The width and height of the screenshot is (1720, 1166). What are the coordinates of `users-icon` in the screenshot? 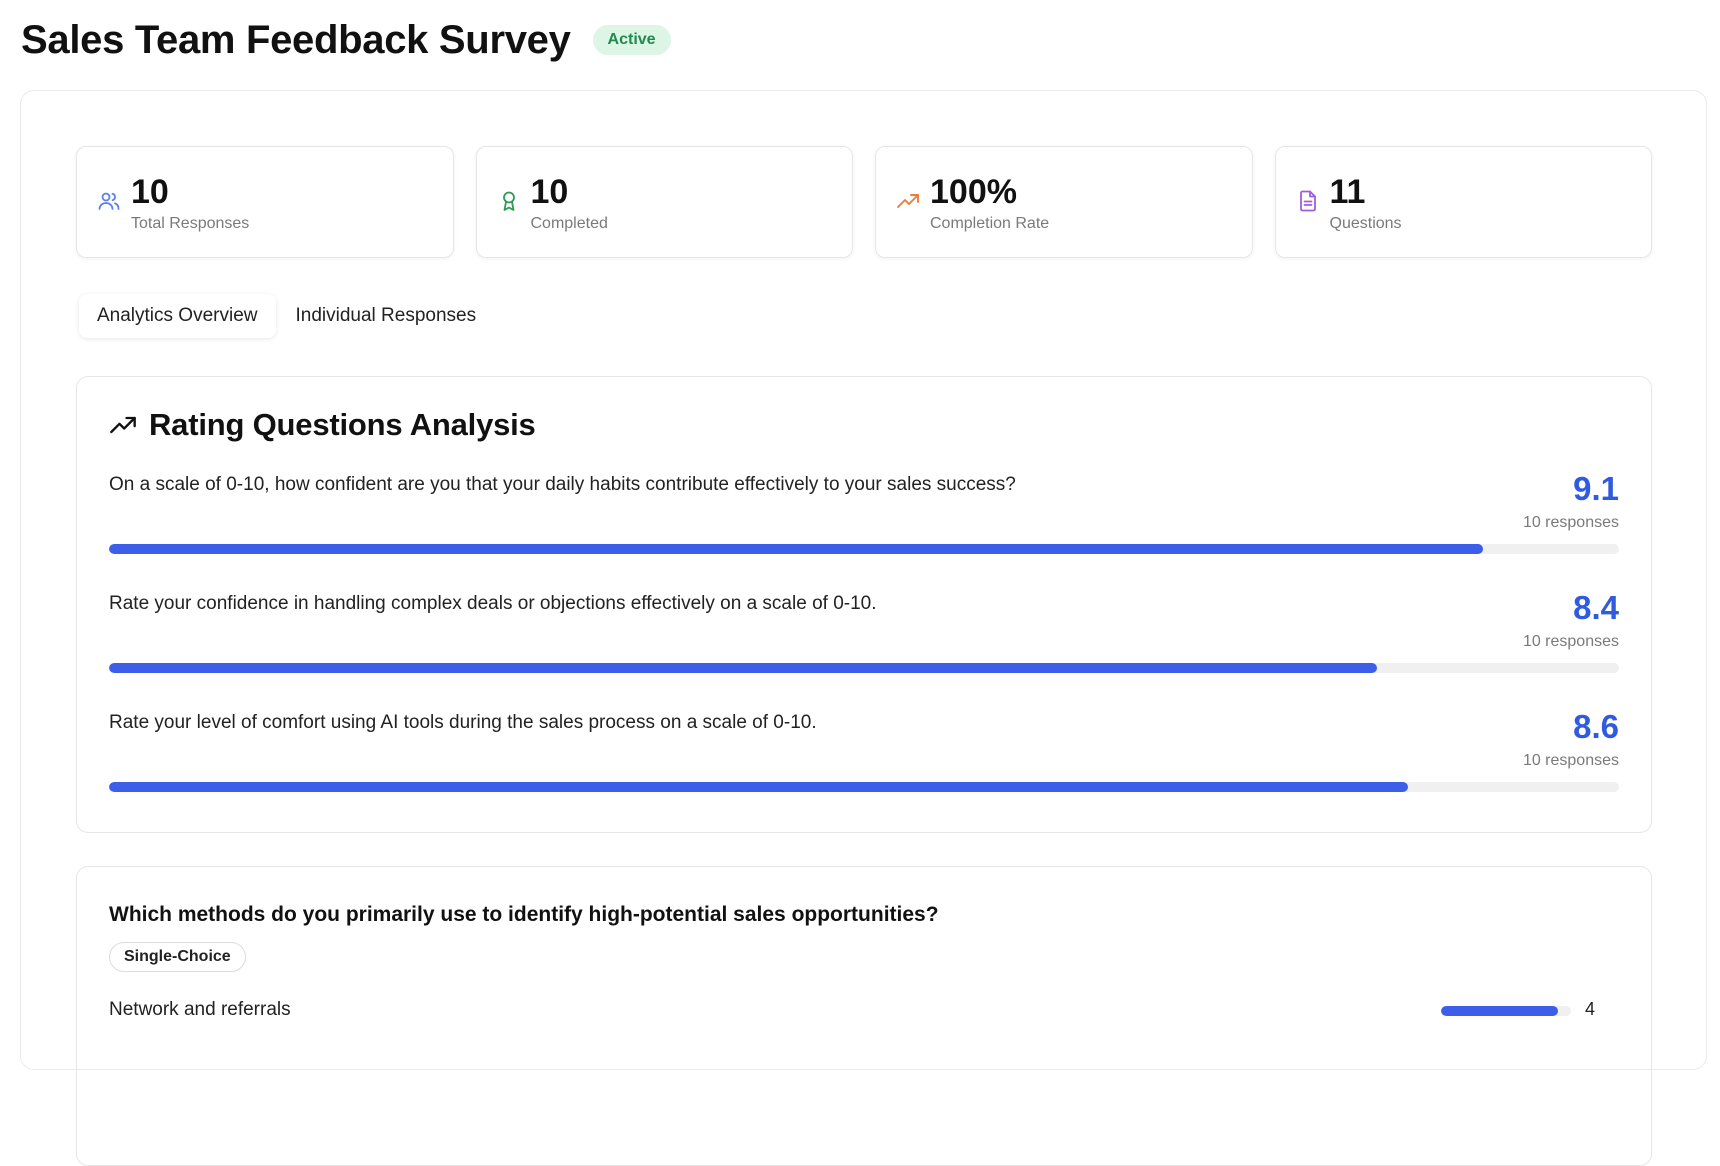 It's located at (109, 201).